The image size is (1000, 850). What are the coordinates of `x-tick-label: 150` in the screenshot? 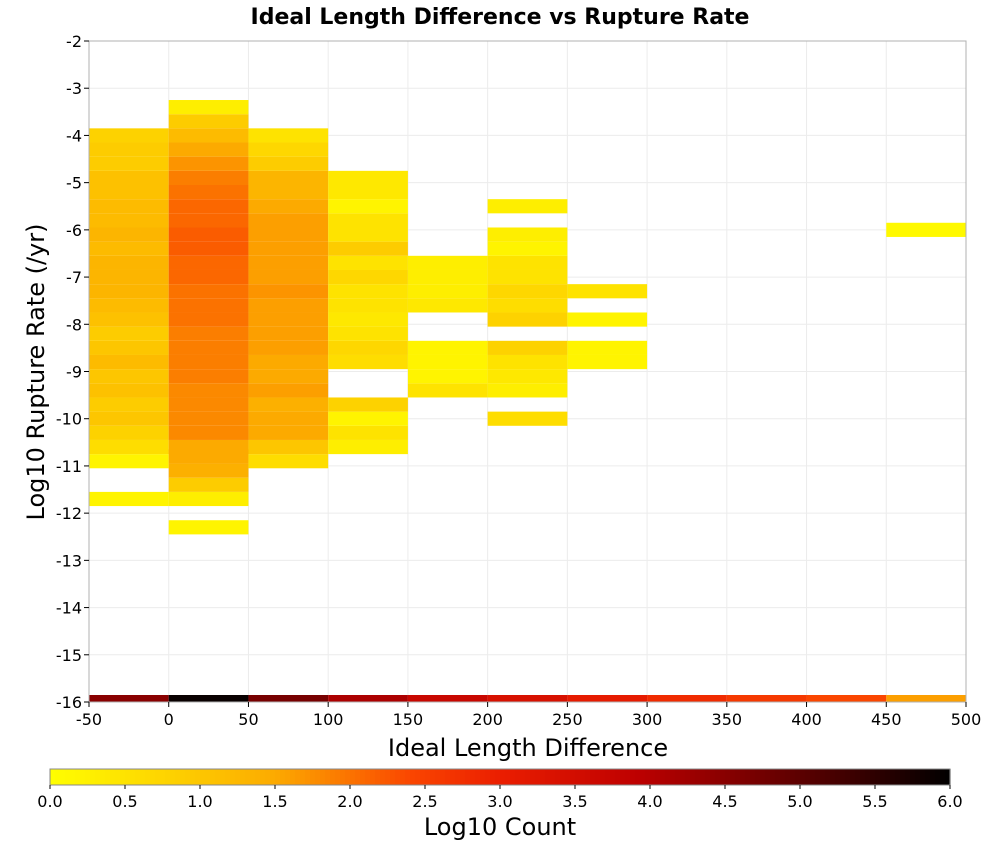 It's located at (408, 719).